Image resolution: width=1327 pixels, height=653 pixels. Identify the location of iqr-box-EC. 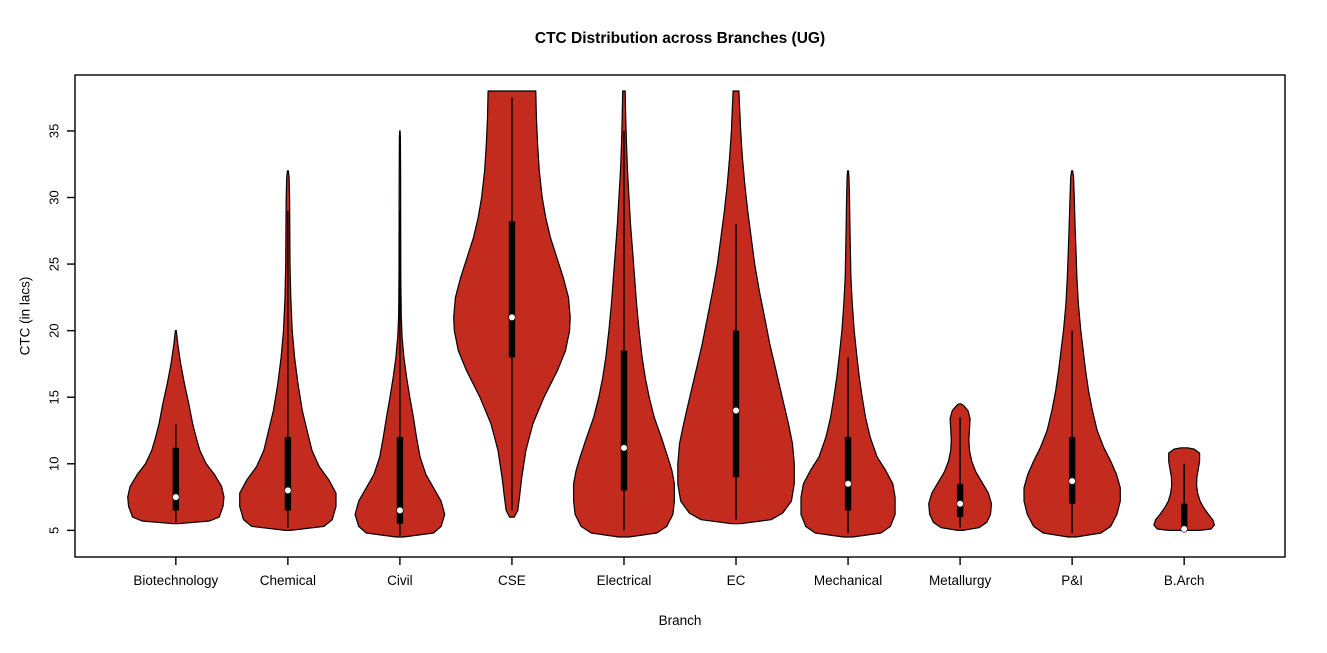
(736, 404).